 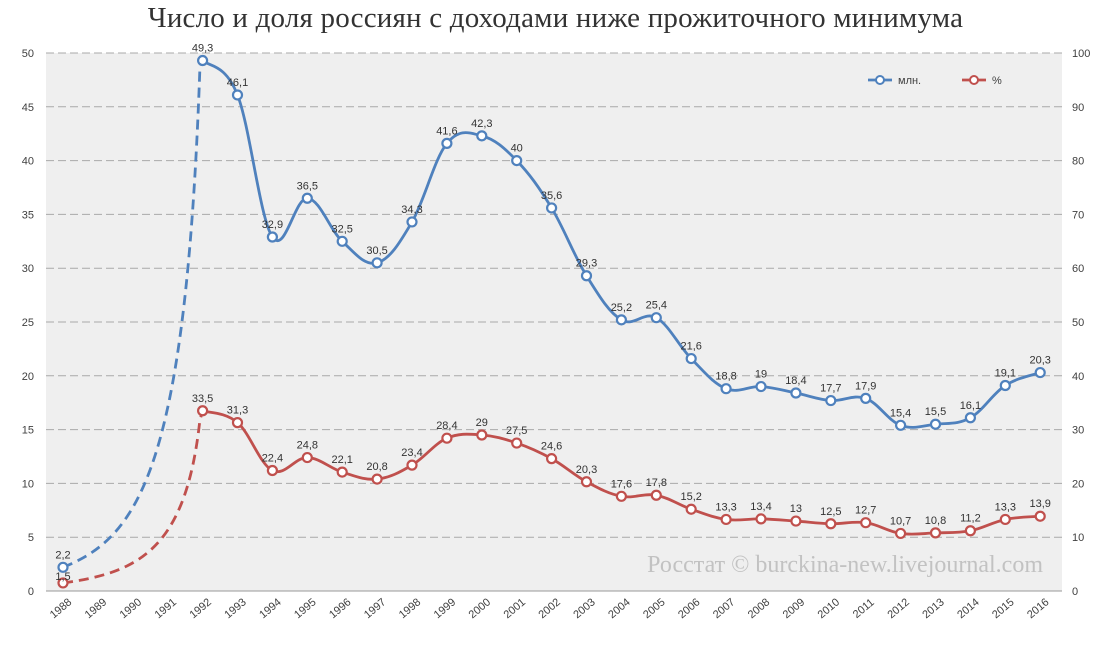 I want to click on data-label: 31,3, so click(x=237, y=411).